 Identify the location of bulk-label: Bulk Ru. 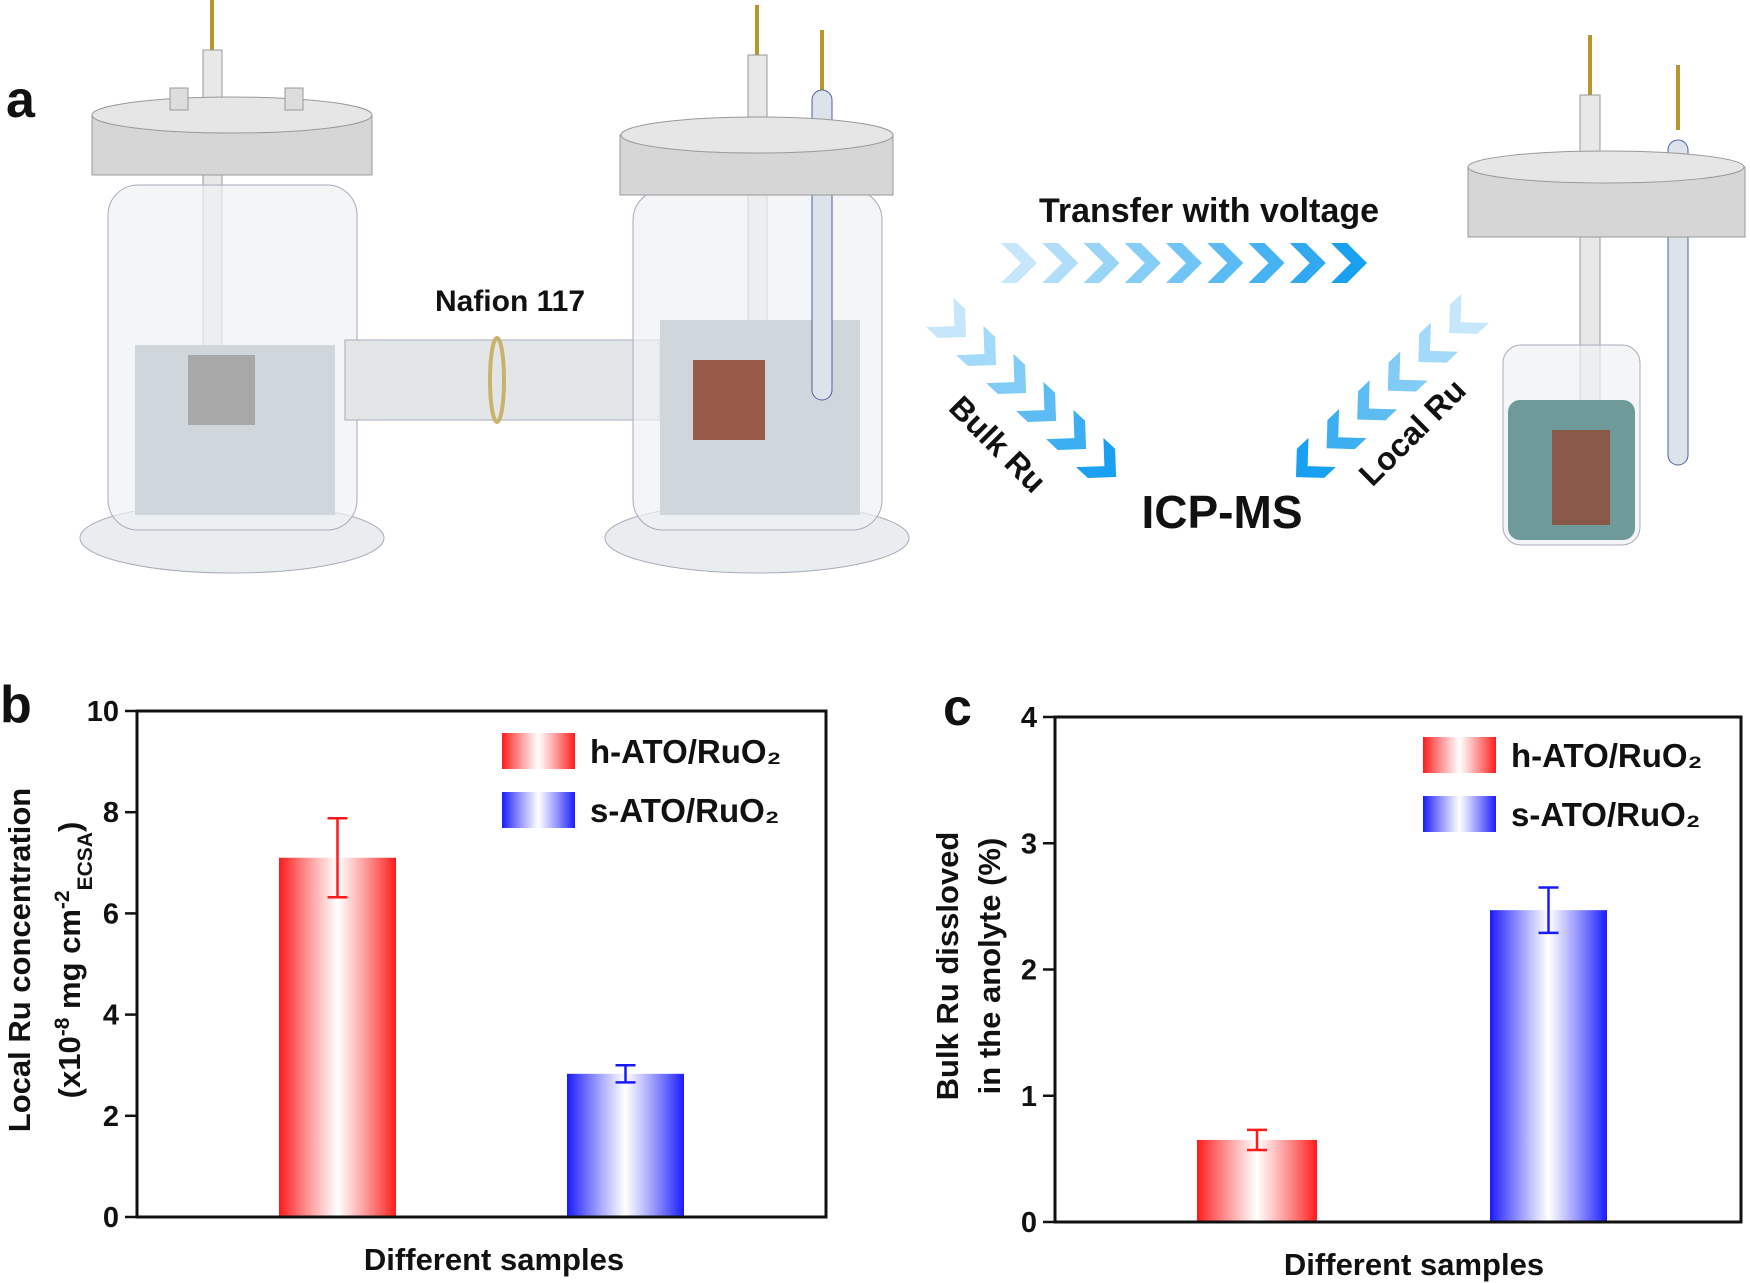
(997, 444).